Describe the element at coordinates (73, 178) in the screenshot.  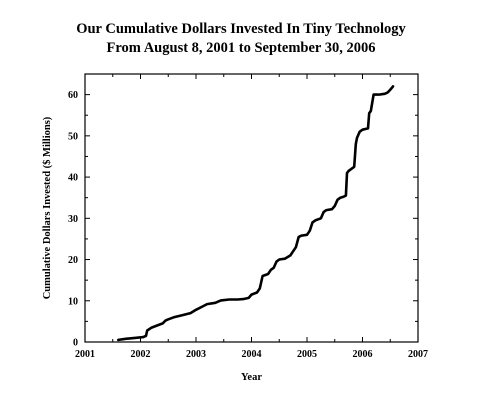
I see `y-tick-label: 40` at that location.